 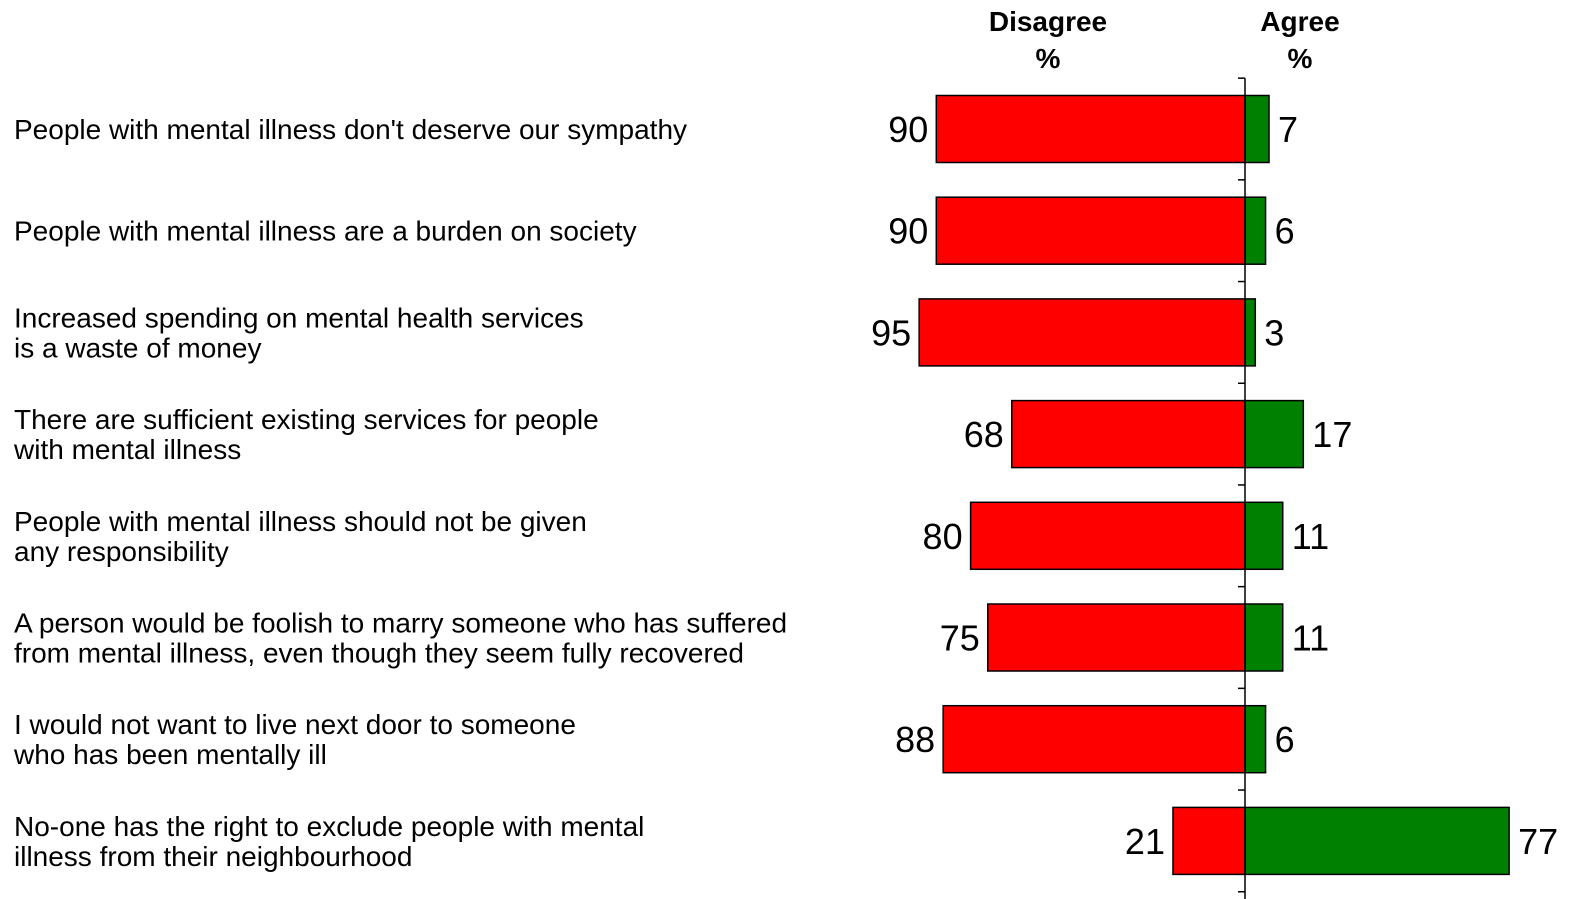 I want to click on disagree-value-label: 80, so click(x=943, y=536).